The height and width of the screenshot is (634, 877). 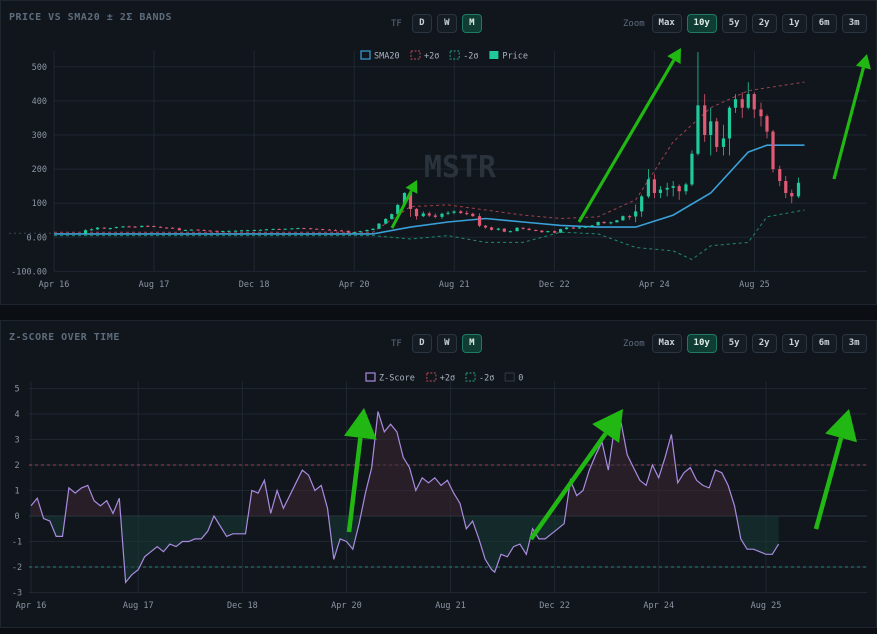 I want to click on y-tick-label: -3, so click(x=17, y=594).